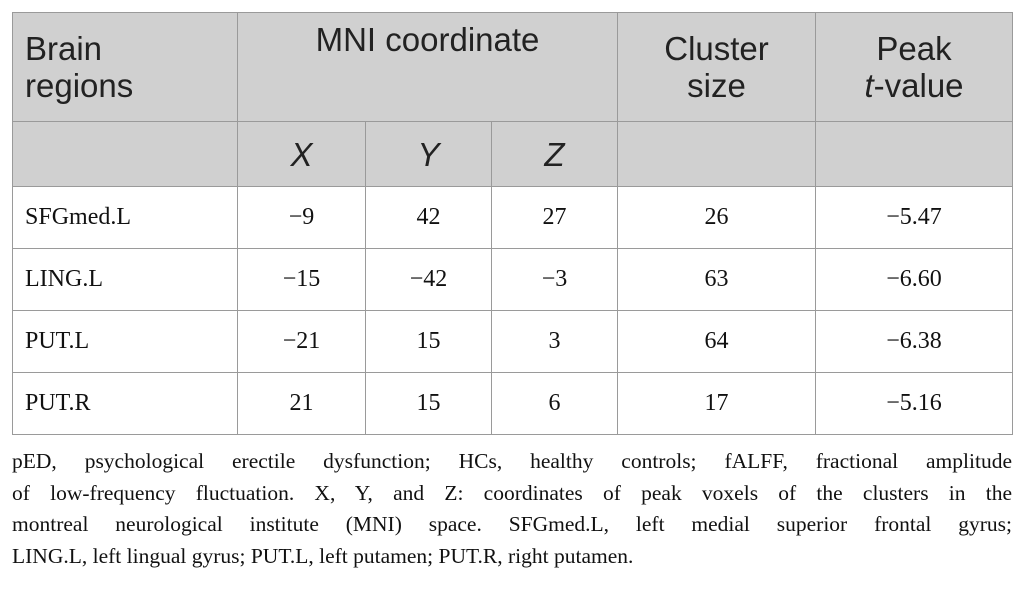 This screenshot has width=1024, height=598. I want to click on table-row: SFGmed.L −9 42 27 26 −5.47, so click(512, 217).